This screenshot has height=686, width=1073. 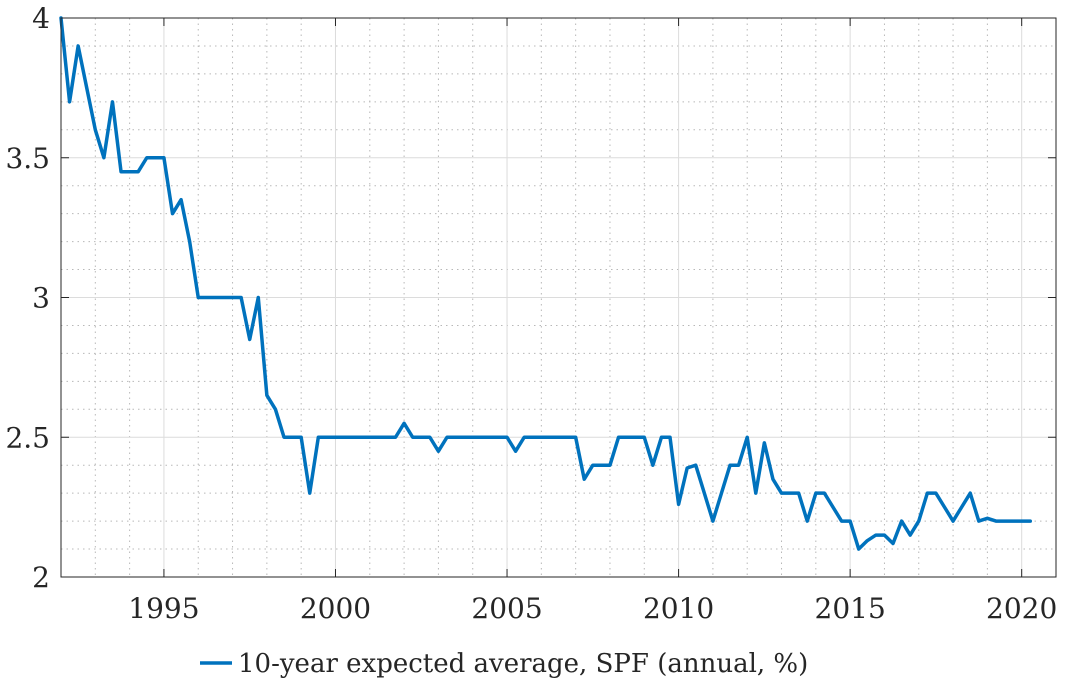 I want to click on y-tick-label: 2.5, so click(x=27, y=437).